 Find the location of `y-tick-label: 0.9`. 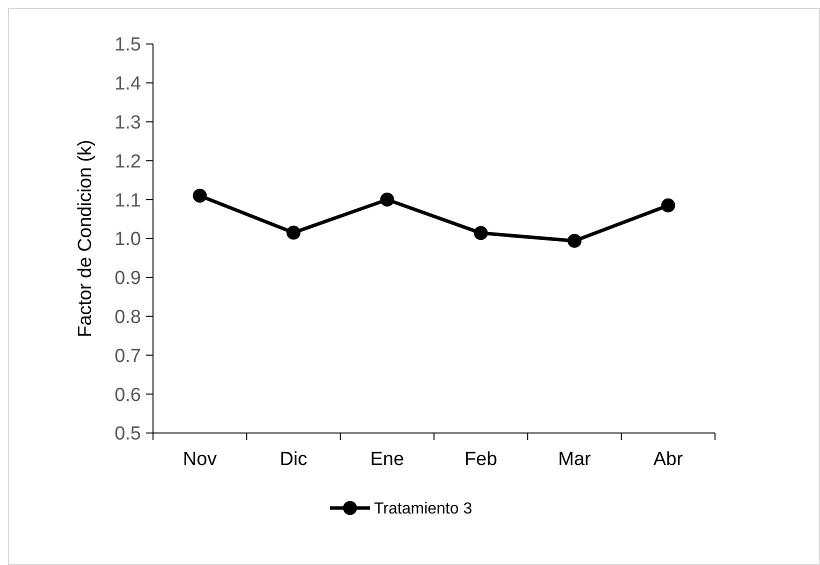

y-tick-label: 0.9 is located at coordinates (127, 279).